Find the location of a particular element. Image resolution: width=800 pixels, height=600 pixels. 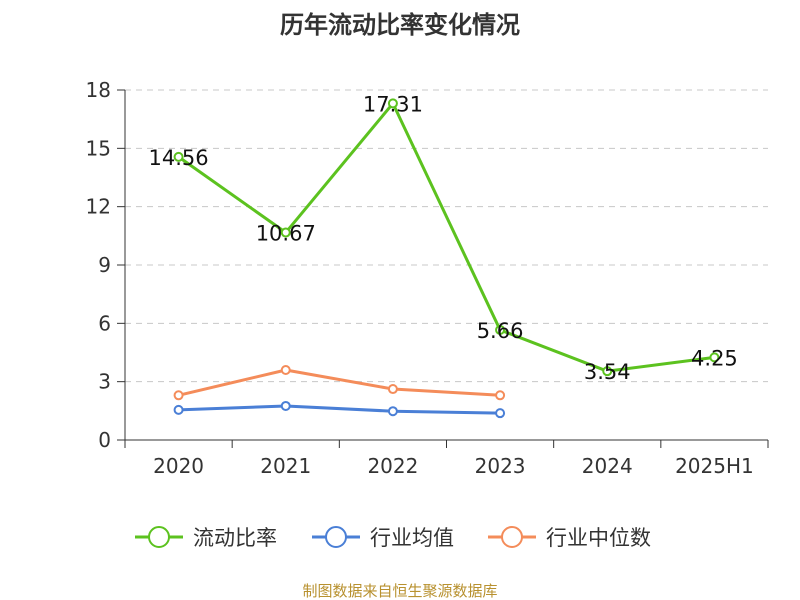

legend-item-2: 行业中位数 is located at coordinates (569, 538).